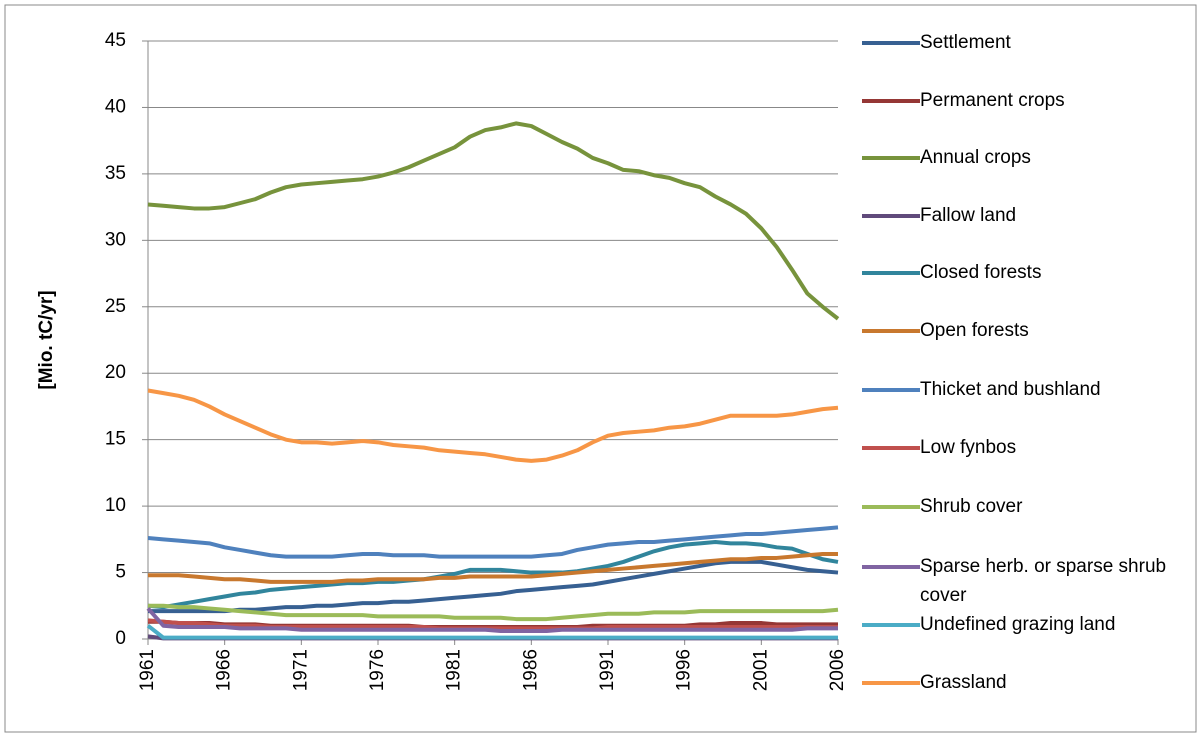 The image size is (1201, 737). What do you see at coordinates (968, 215) in the screenshot?
I see `legend-label: Fallow land` at bounding box center [968, 215].